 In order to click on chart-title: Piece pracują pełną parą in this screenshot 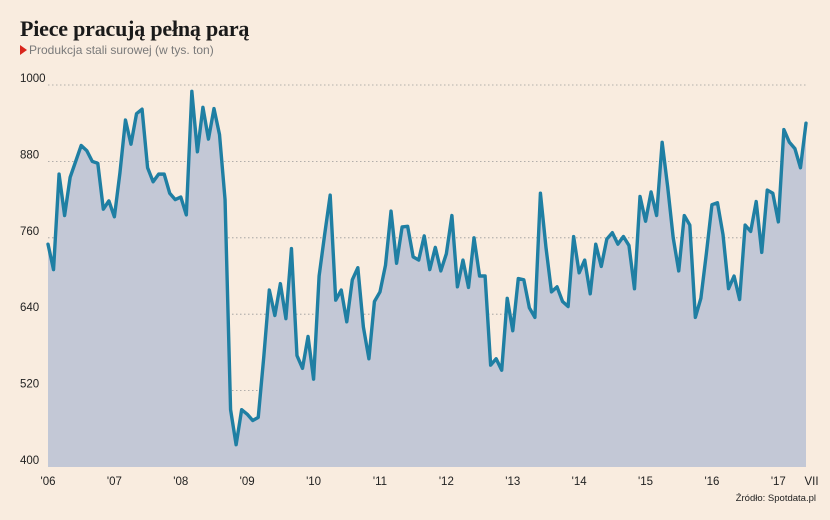, I will do `click(135, 28)`.